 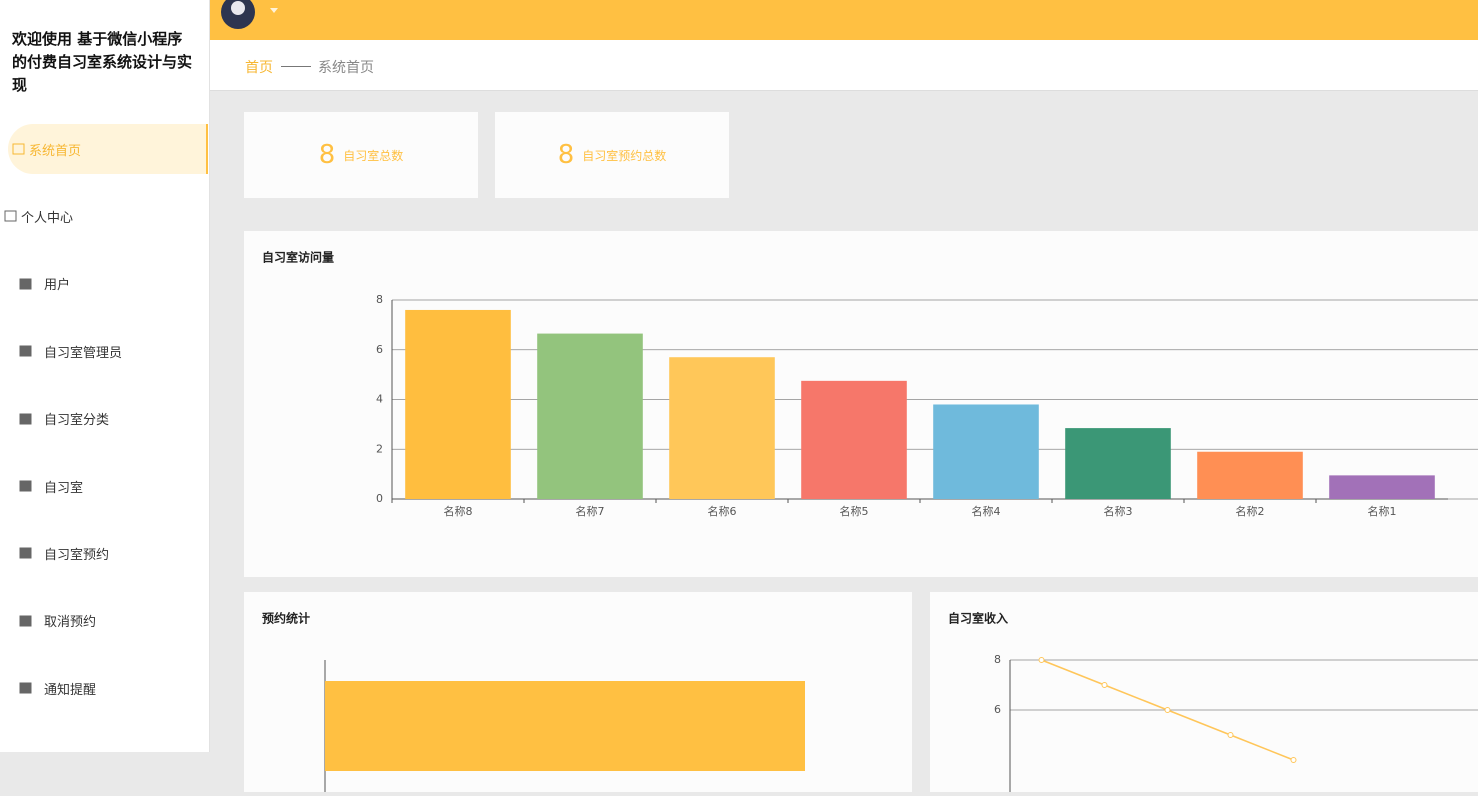 I want to click on x-tick-label: 名称3, so click(x=1118, y=511).